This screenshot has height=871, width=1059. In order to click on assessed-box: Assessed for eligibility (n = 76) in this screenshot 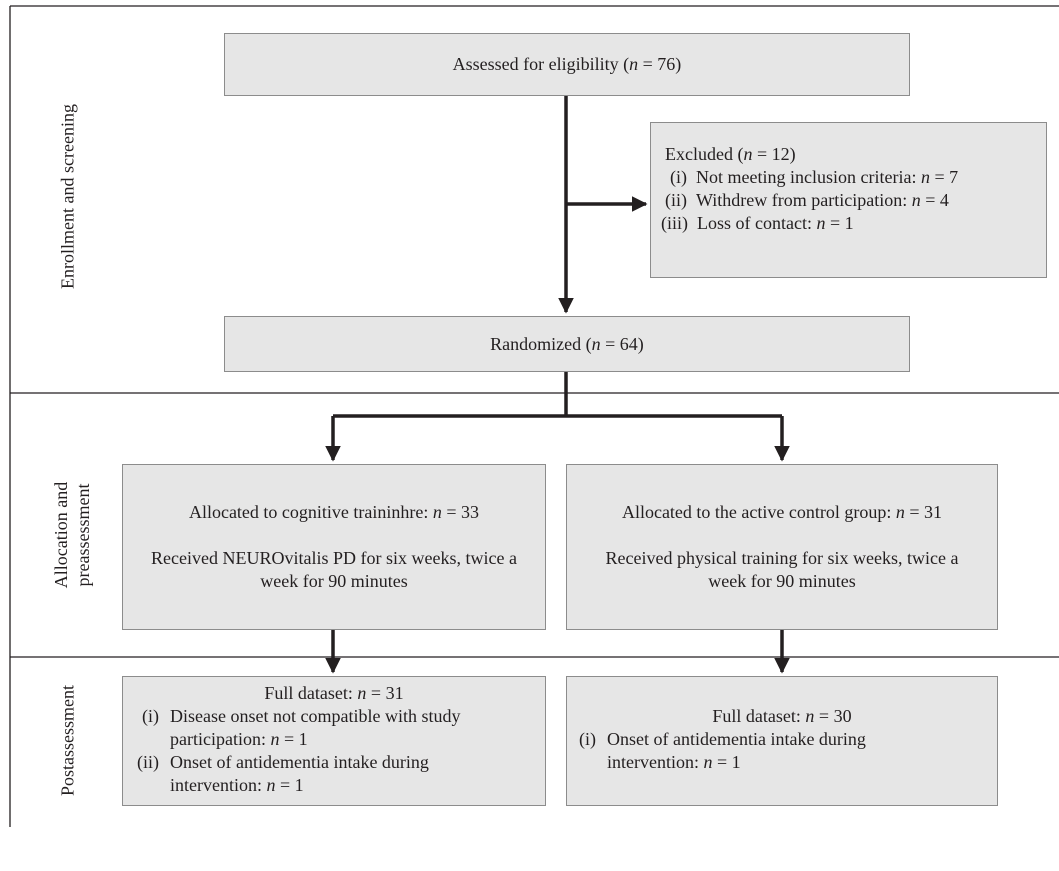, I will do `click(567, 64)`.